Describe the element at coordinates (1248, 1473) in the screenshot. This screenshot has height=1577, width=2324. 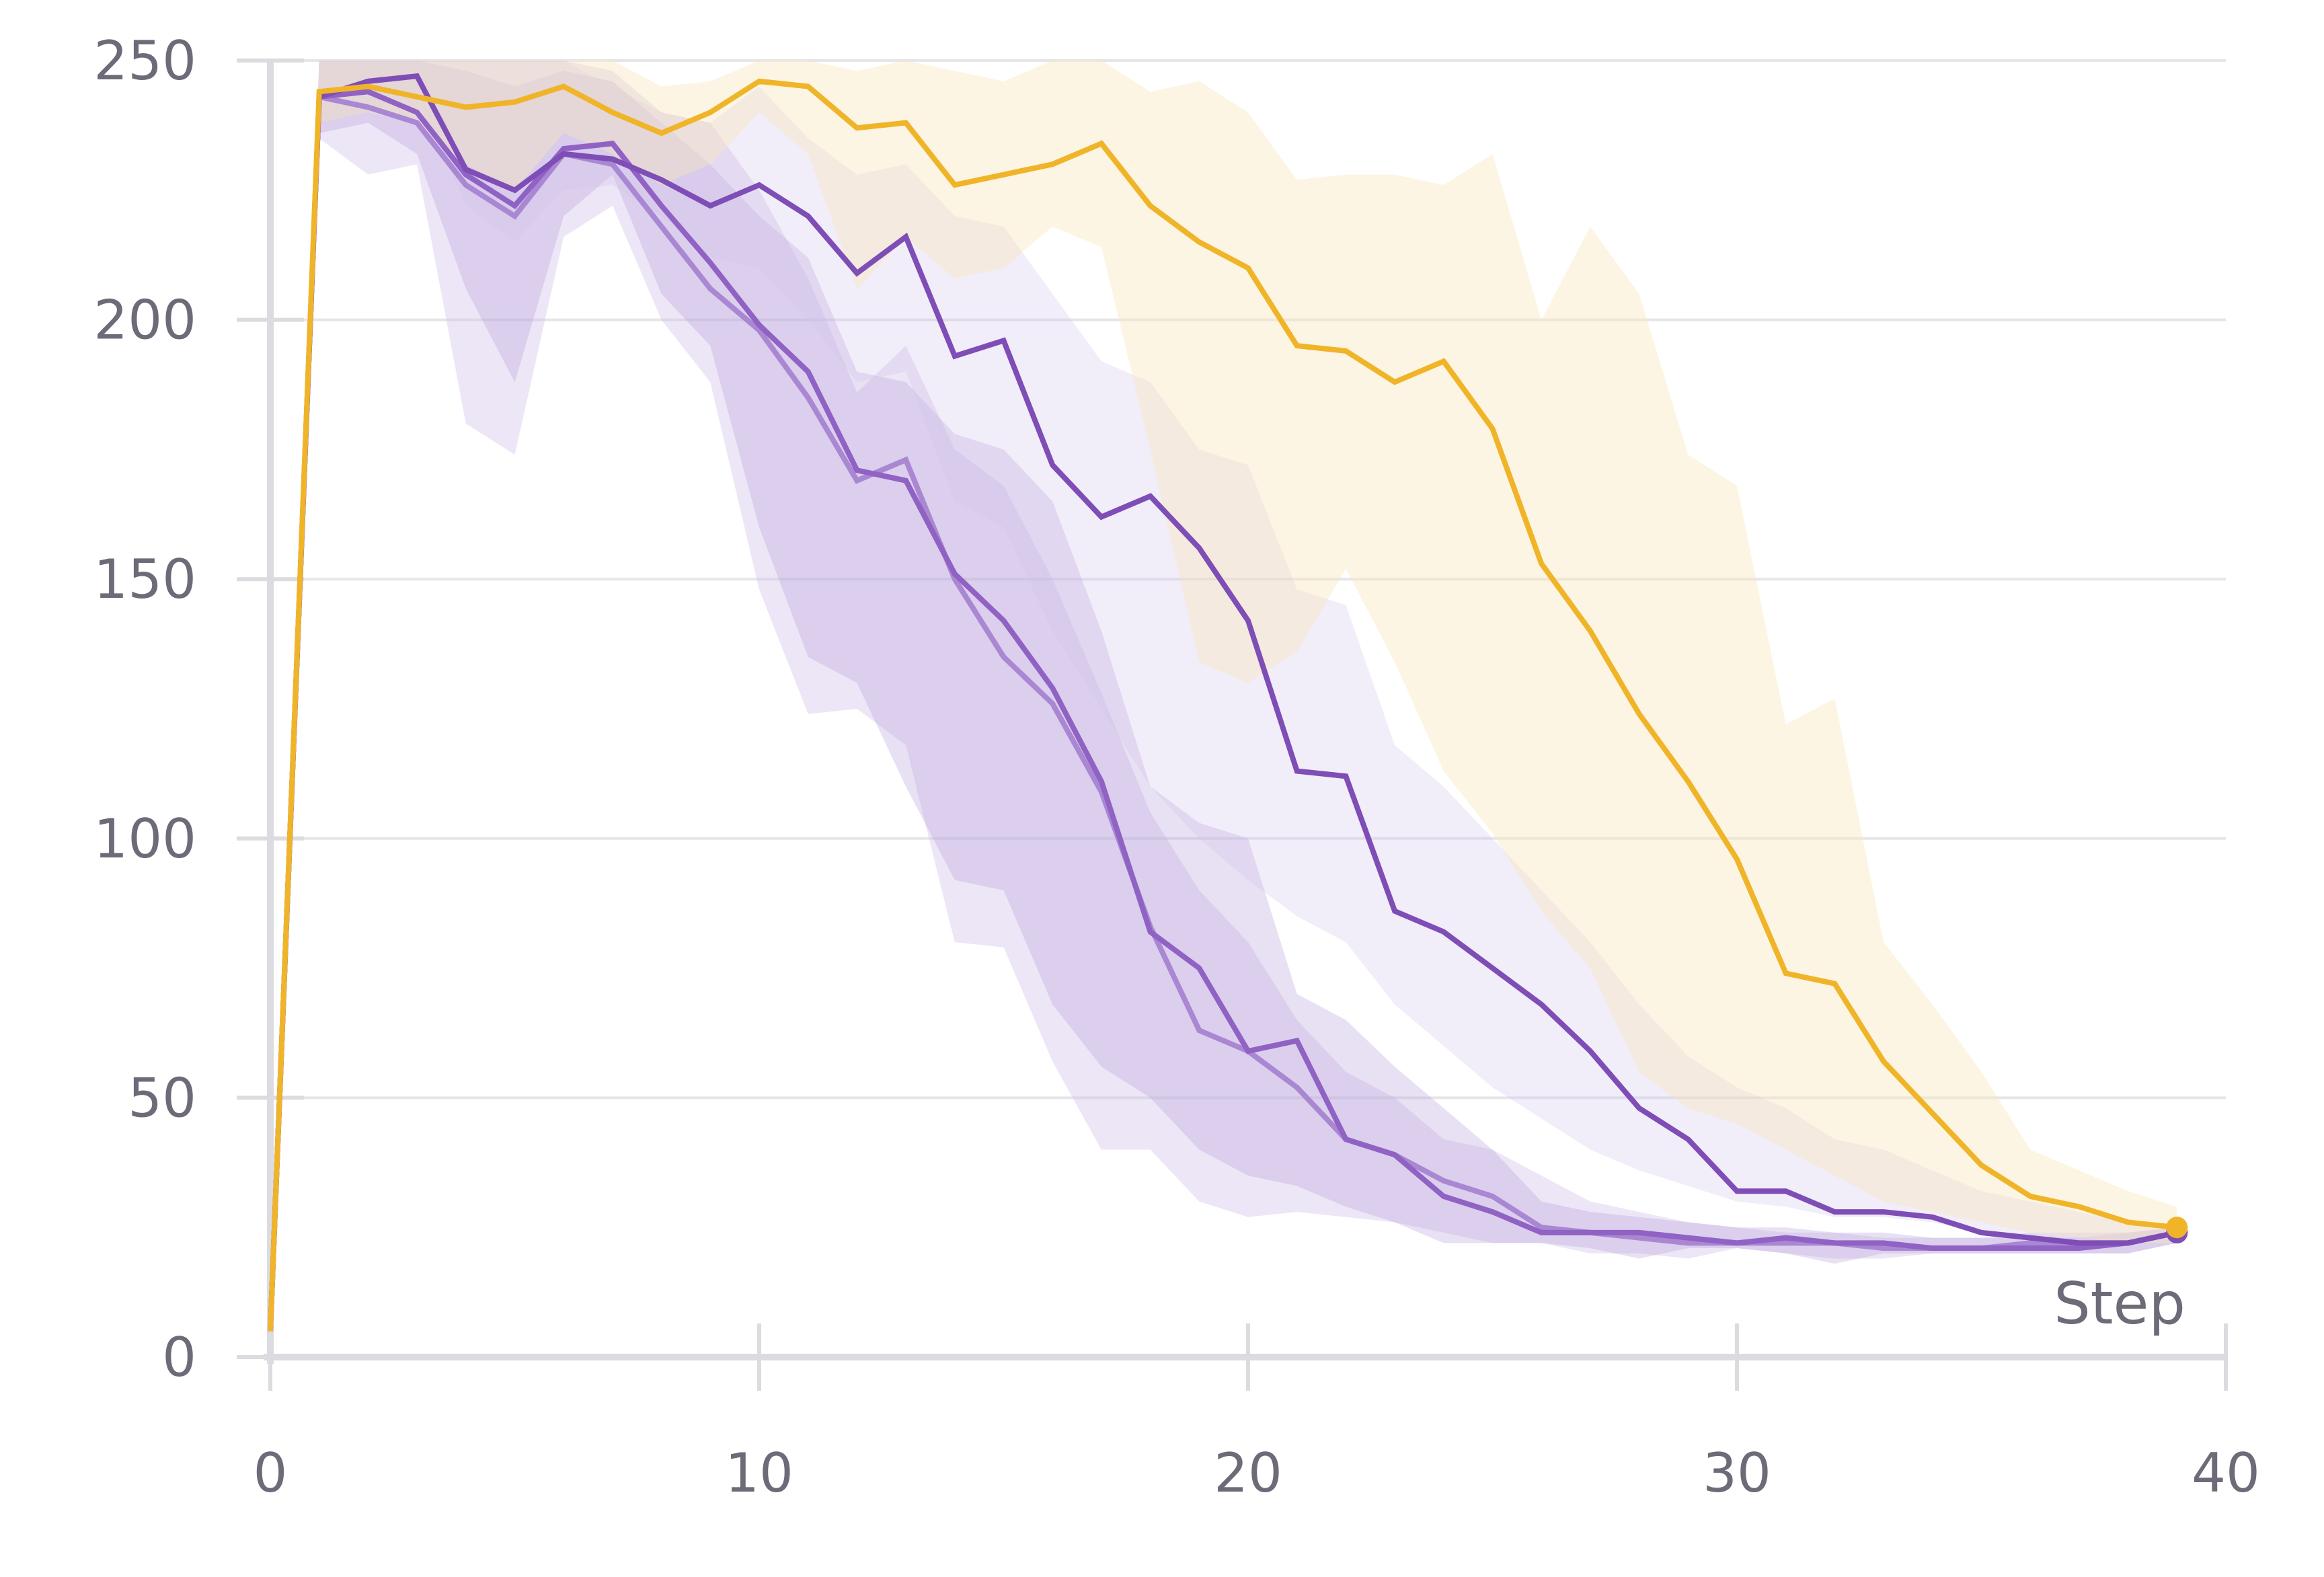
I see `x-tick-label-20: 20` at that location.